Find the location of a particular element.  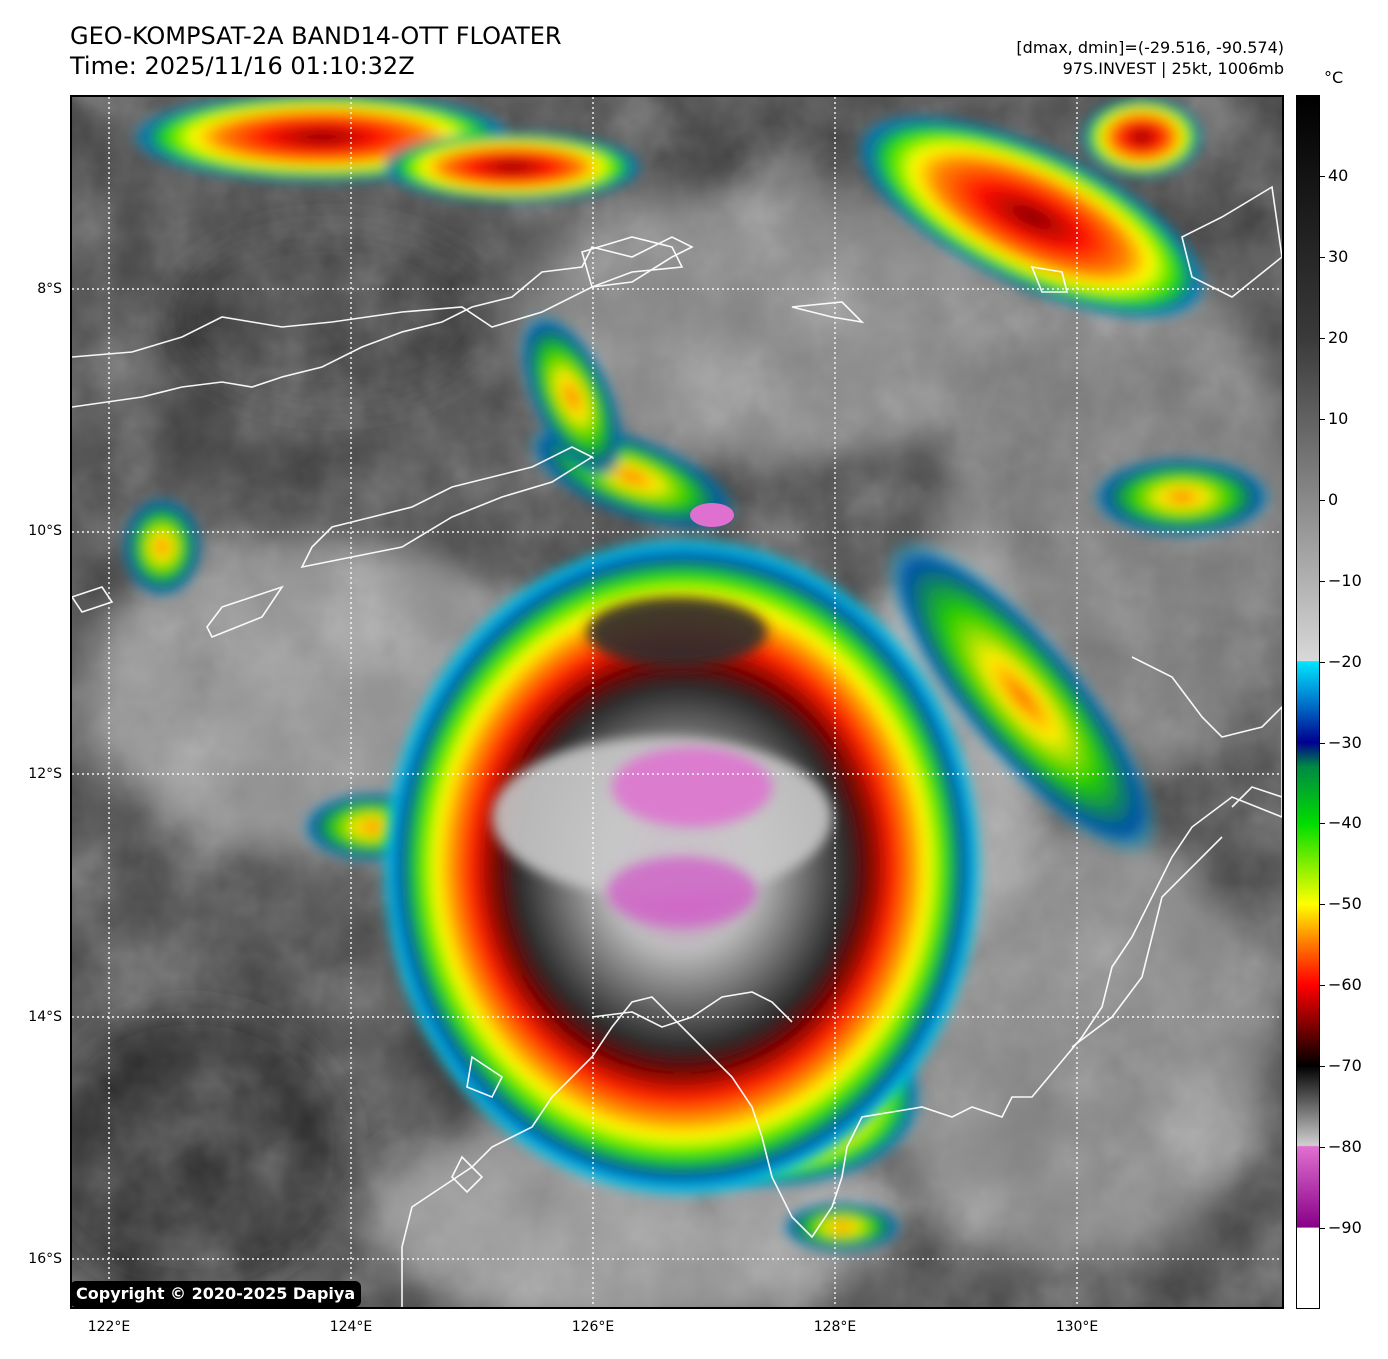

colorbar-tick-label: −60 is located at coordinates (1345, 985).